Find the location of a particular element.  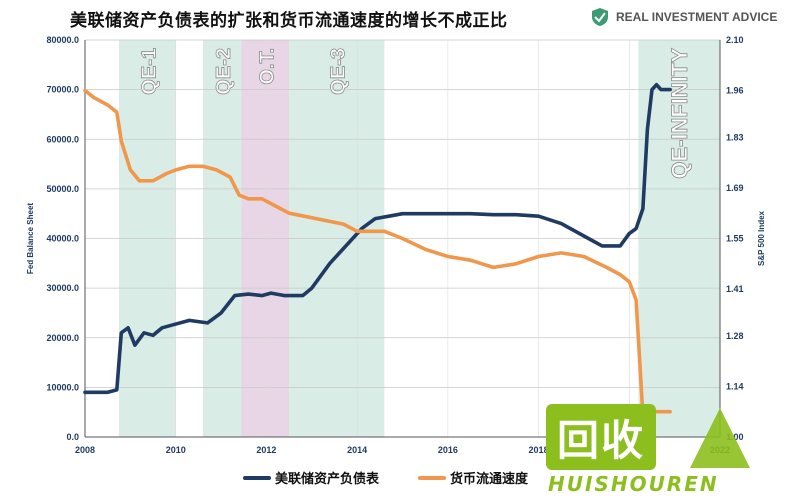

y2-tick-label: 1.55 is located at coordinates (735, 239).